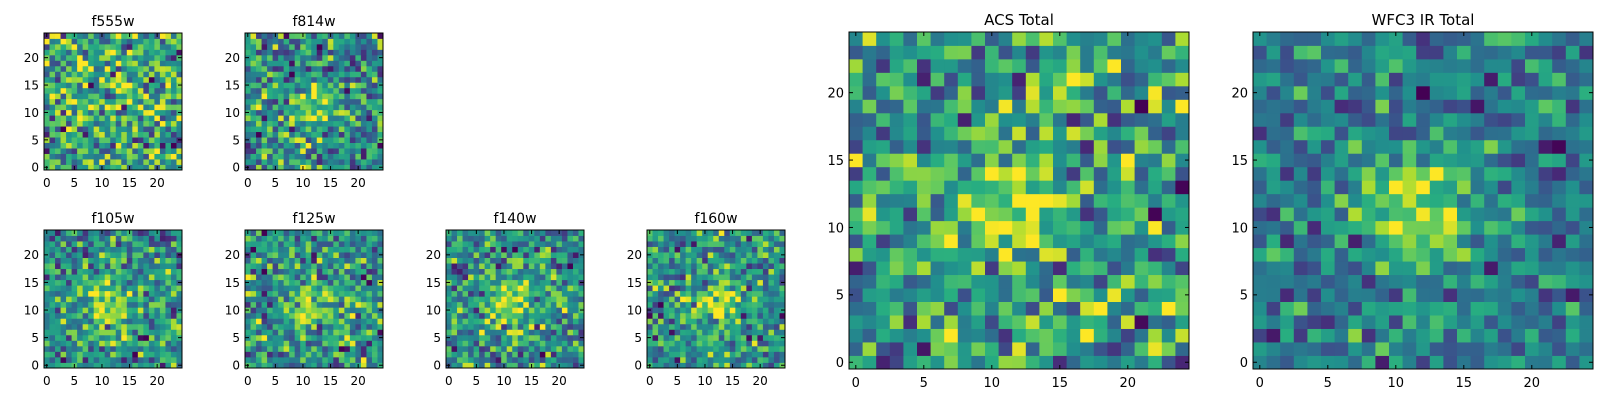  What do you see at coordinates (35, 338) in the screenshot?
I see `y-tick-label: 5` at bounding box center [35, 338].